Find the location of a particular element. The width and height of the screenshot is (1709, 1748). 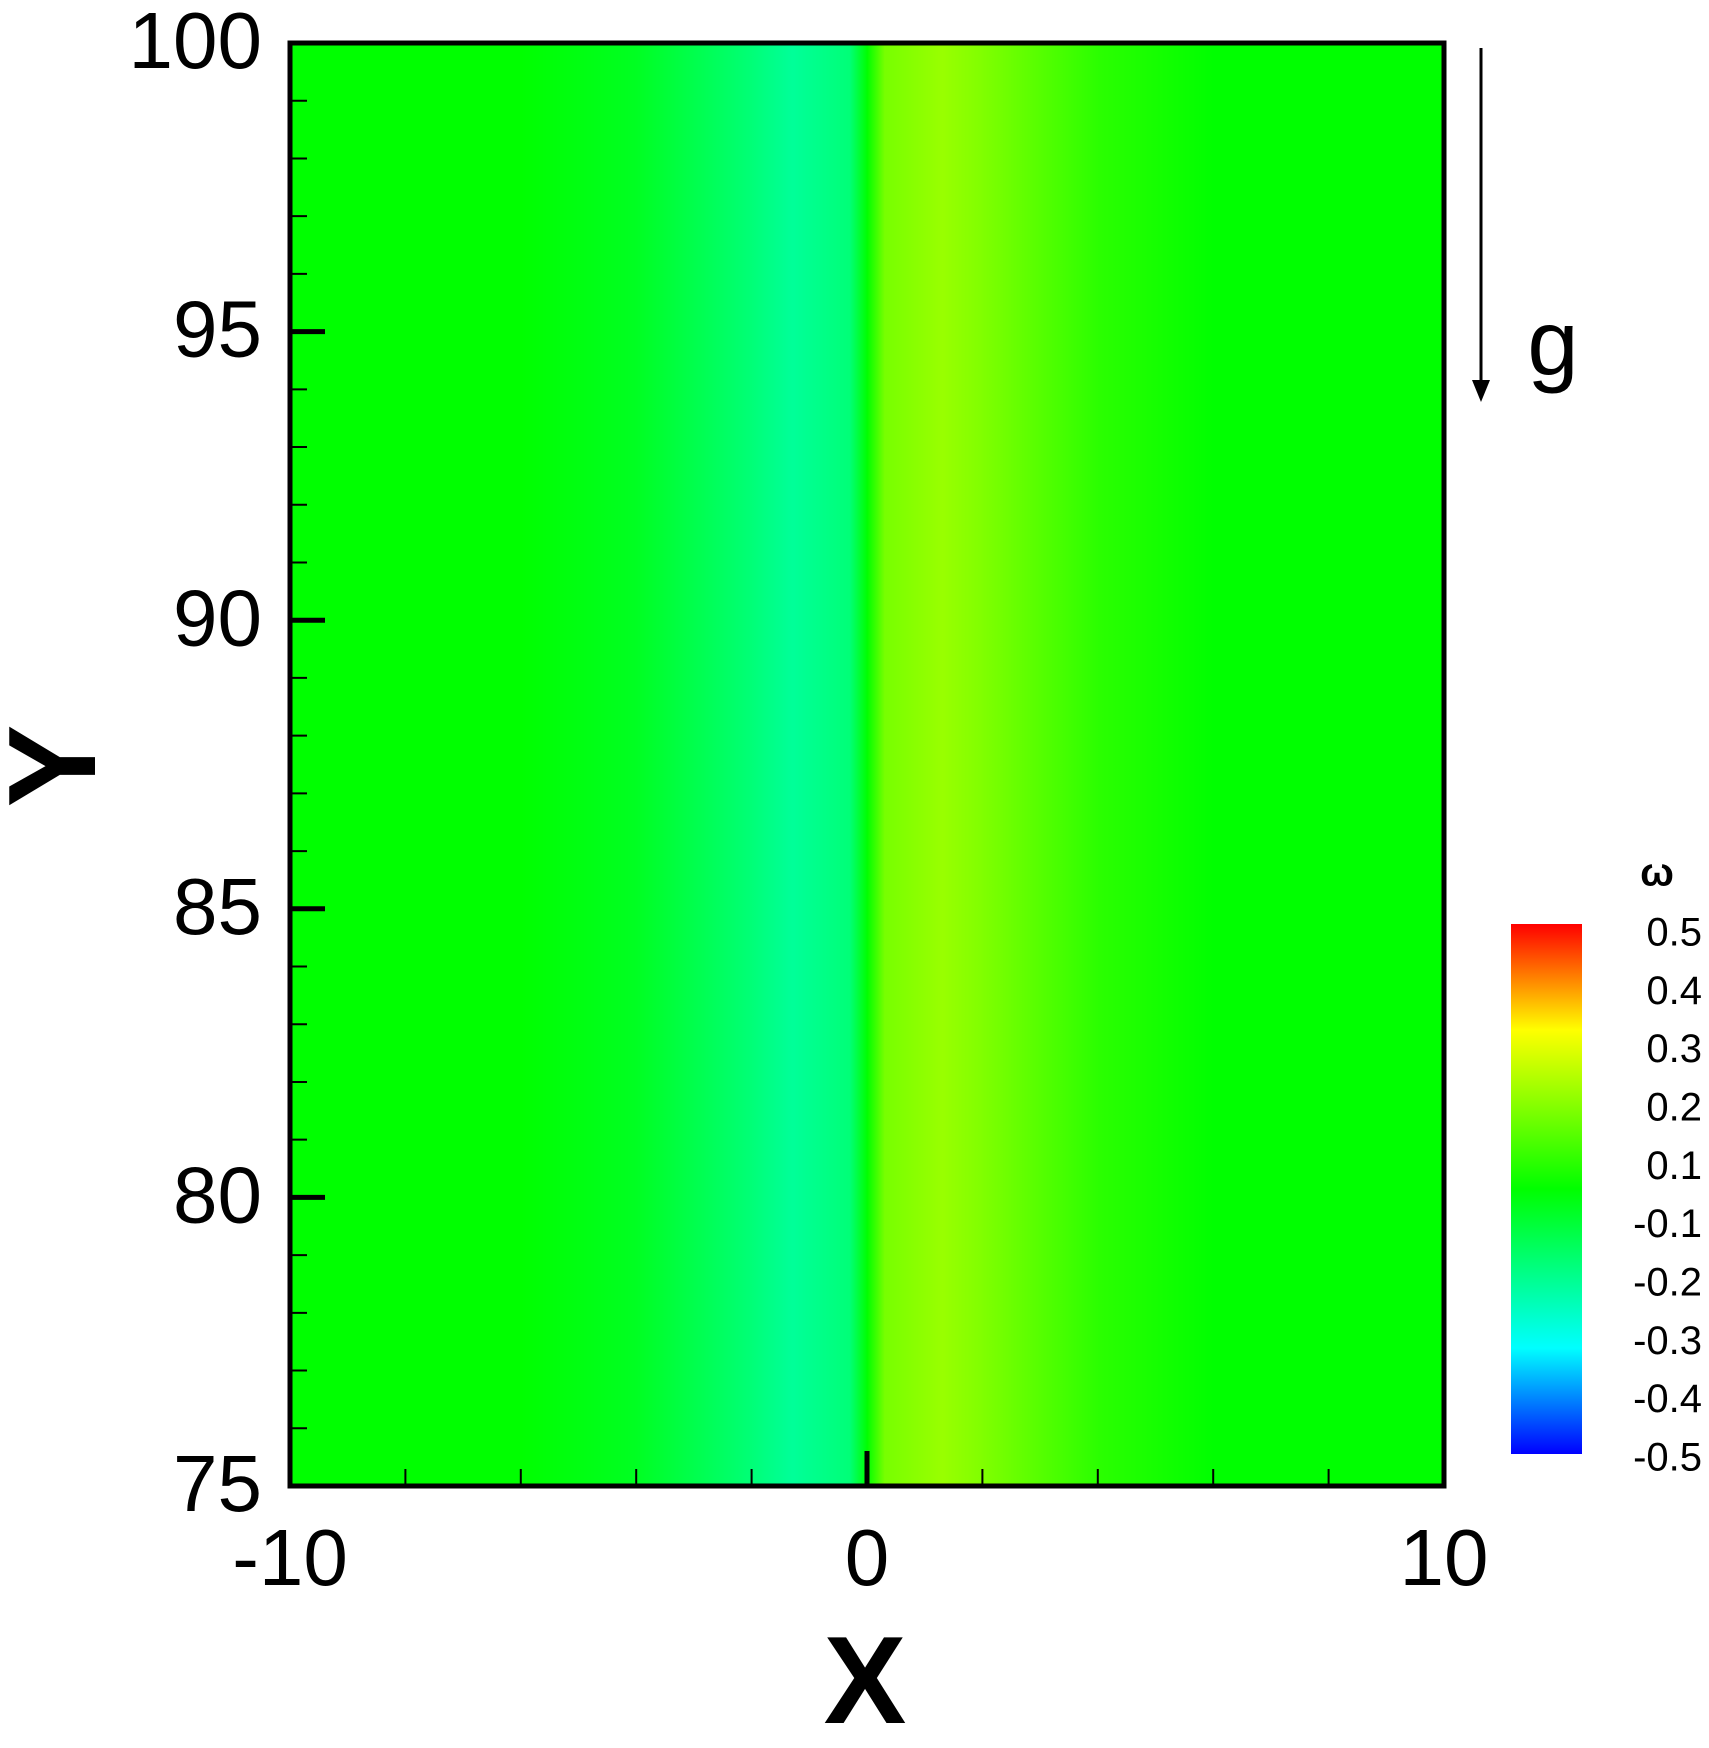

colorbar-label: 0.3 is located at coordinates (1674, 1049).